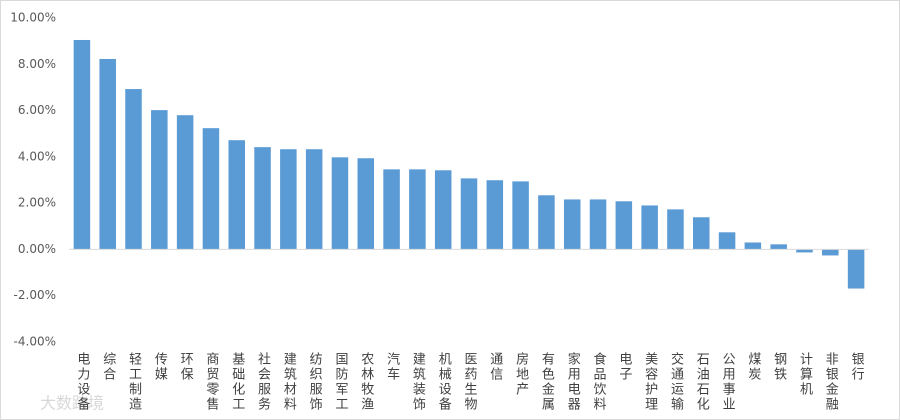 The height and width of the screenshot is (420, 900). I want to click on x-tick-label: 商贸零售, so click(211, 382).